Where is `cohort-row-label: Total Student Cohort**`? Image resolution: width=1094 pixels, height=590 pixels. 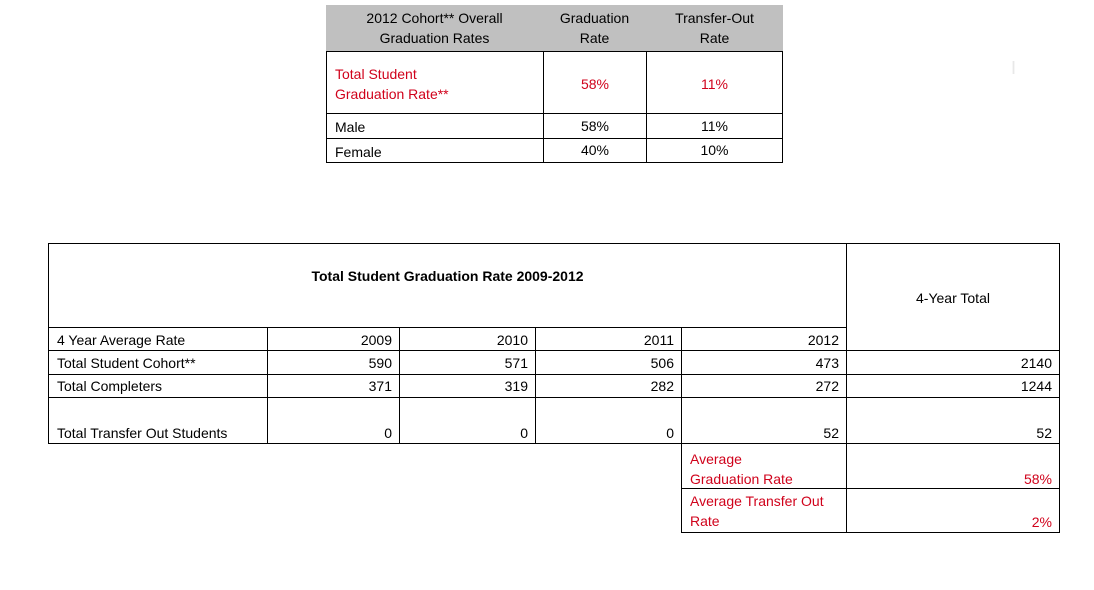
cohort-row-label: Total Student Cohort** is located at coordinates (158, 362).